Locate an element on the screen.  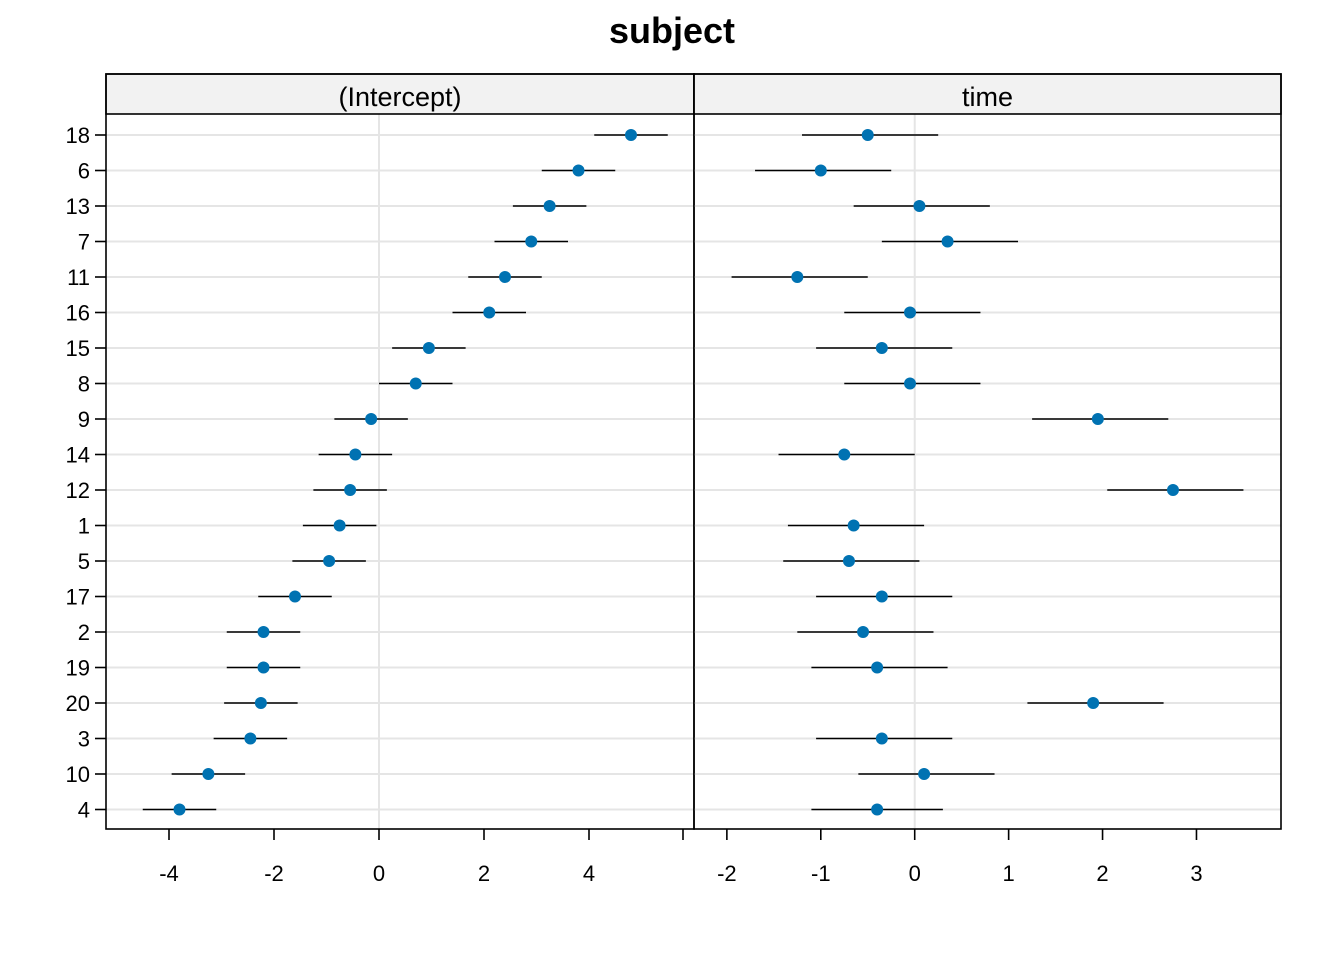
y-tick-label: 3 is located at coordinates (84, 739).